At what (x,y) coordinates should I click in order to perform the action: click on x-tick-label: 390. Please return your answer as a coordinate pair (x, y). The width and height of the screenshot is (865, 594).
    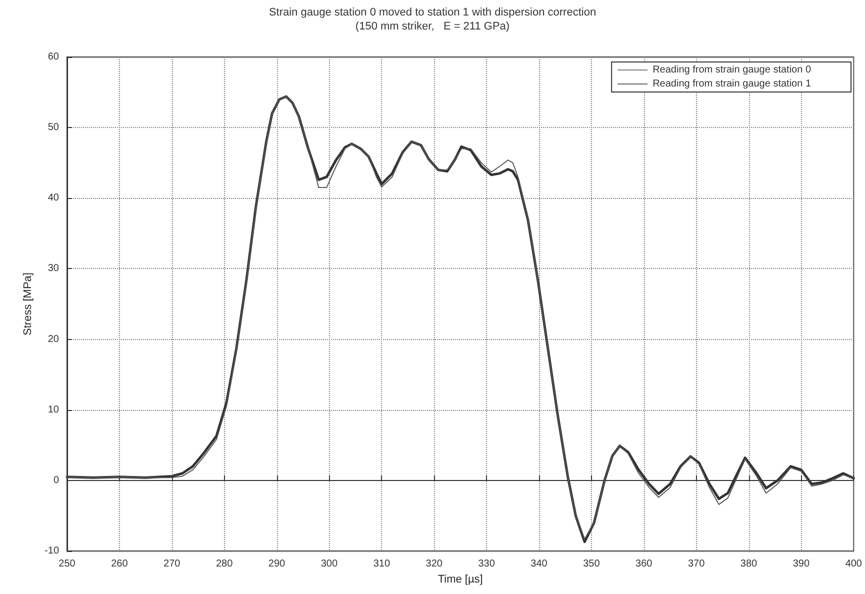
    Looking at the image, I should click on (801, 564).